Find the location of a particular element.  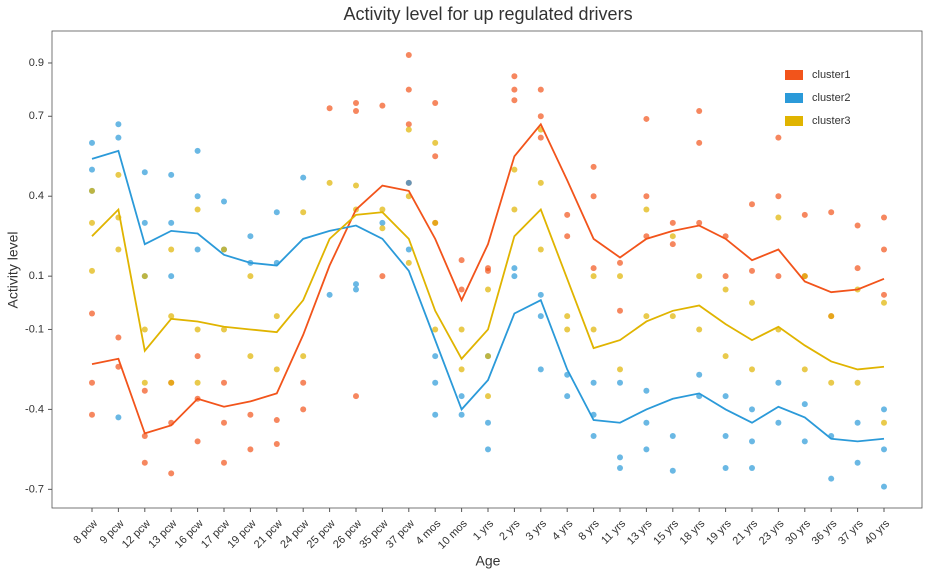

x-tick-label: 21 yrs is located at coordinates (745, 532).